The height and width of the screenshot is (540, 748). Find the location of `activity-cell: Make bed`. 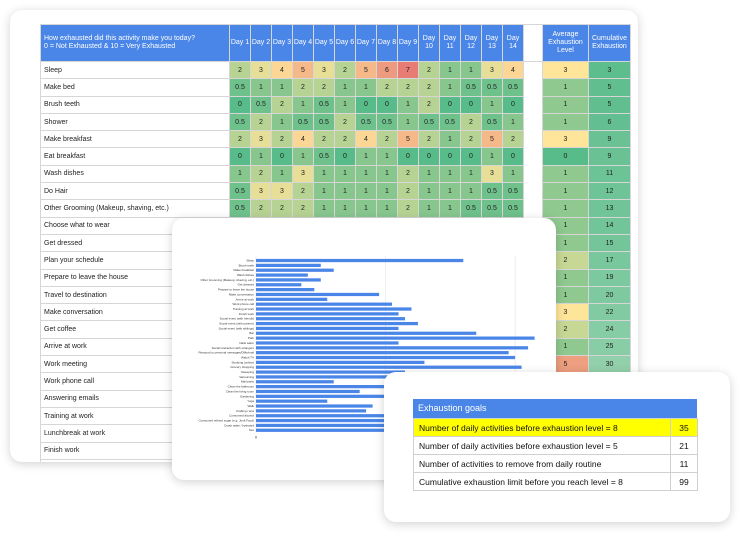

activity-cell: Make bed is located at coordinates (135, 87).